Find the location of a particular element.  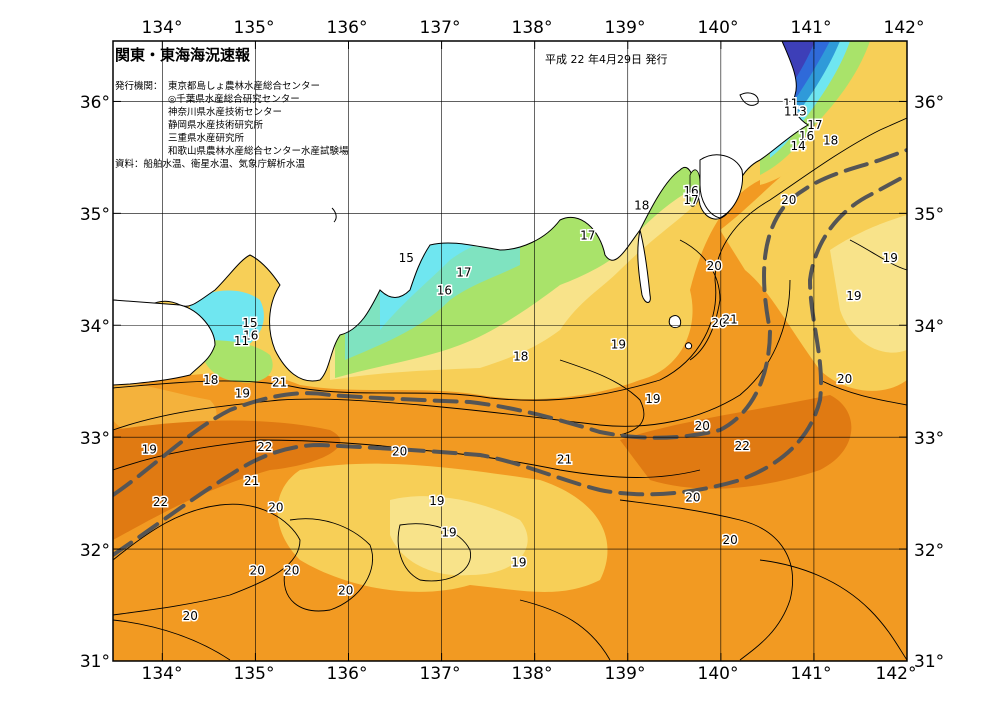

lat-tick-right: 32° is located at coordinates (929, 551).